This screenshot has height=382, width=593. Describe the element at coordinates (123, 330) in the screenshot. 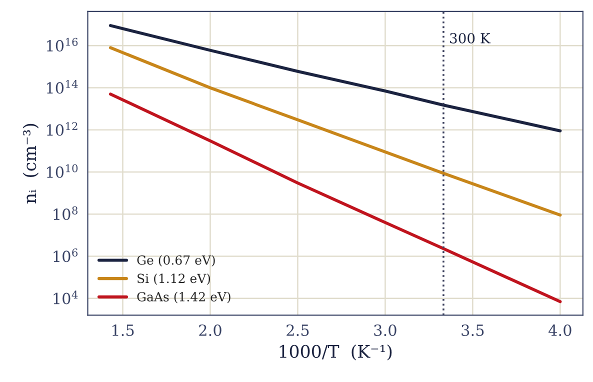

I see `x-tick-label: 1.5` at that location.